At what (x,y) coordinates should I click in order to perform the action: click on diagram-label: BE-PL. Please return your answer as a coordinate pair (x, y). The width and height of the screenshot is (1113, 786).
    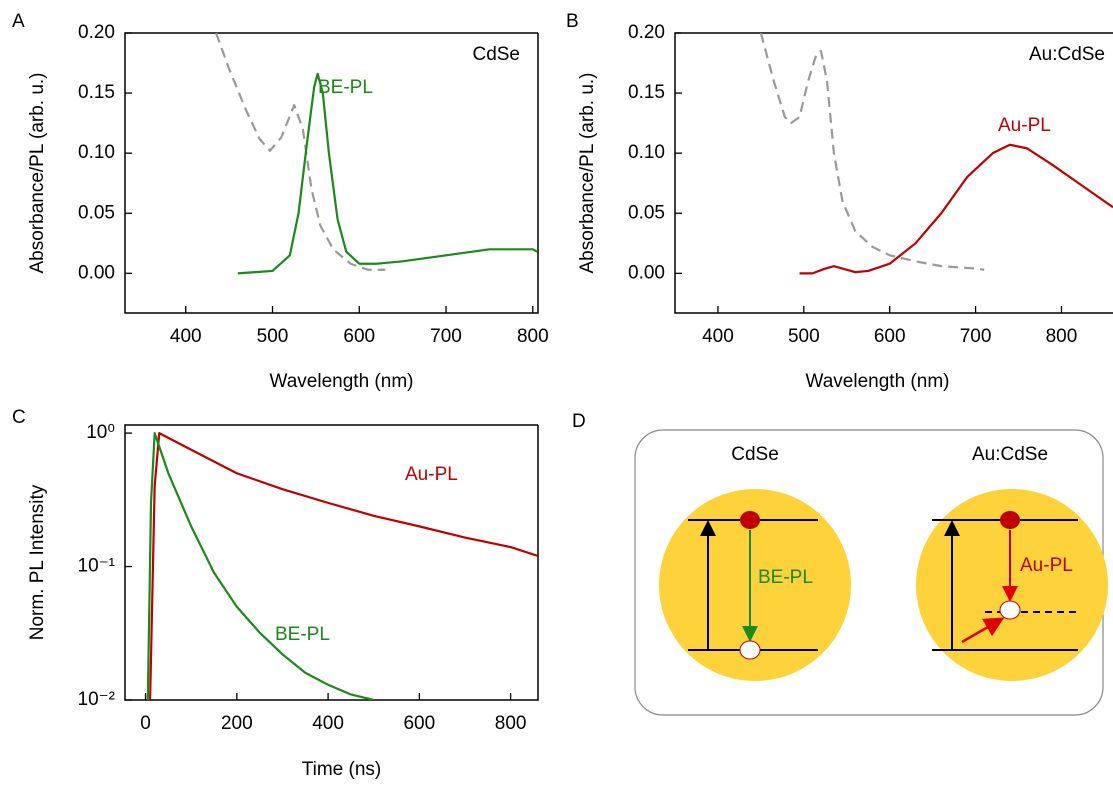
    Looking at the image, I should click on (785, 577).